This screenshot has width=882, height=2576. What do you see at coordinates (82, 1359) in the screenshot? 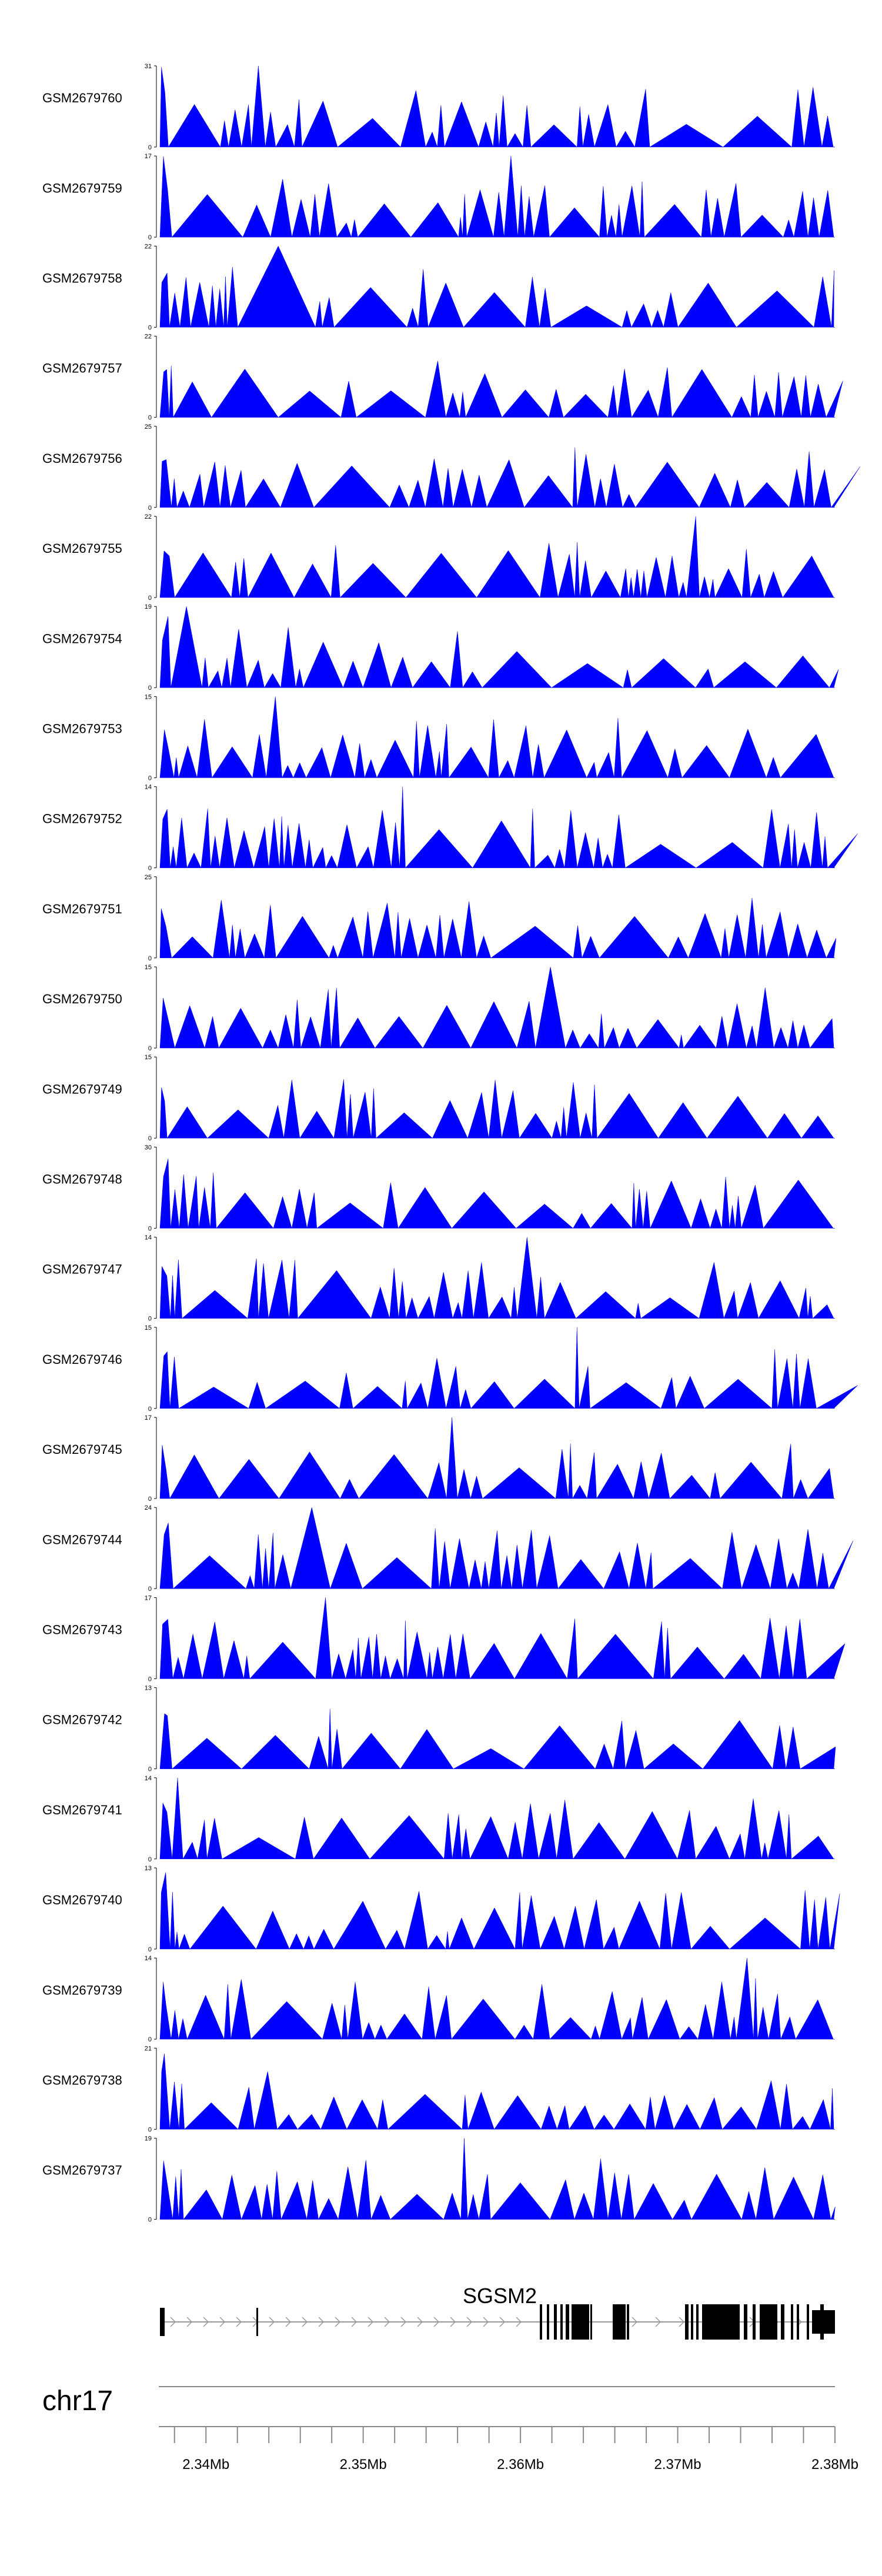
I see `track-label: GSM2679746` at bounding box center [82, 1359].